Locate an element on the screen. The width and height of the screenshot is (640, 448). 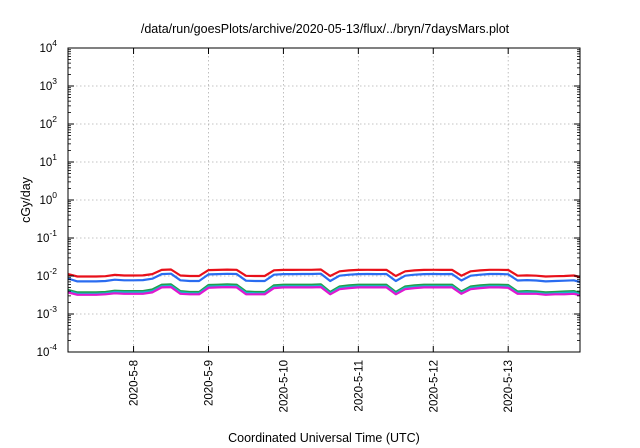
y-tick-exponent: 4 is located at coordinates (54, 43).